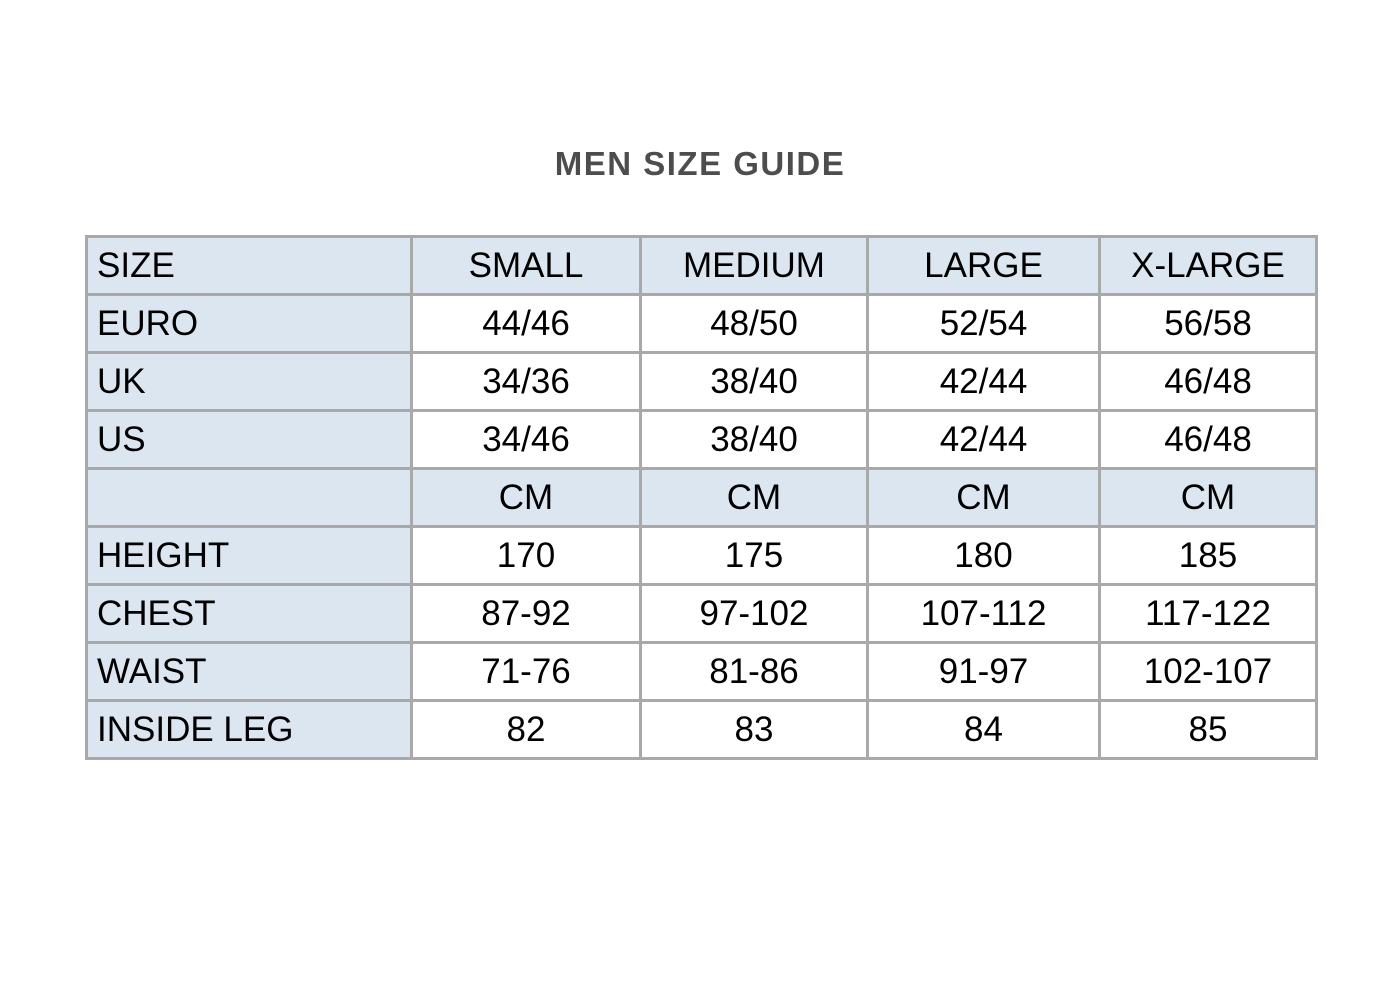 The image size is (1381, 995). Describe the element at coordinates (754, 555) in the screenshot. I see `size-cell: 175` at that location.